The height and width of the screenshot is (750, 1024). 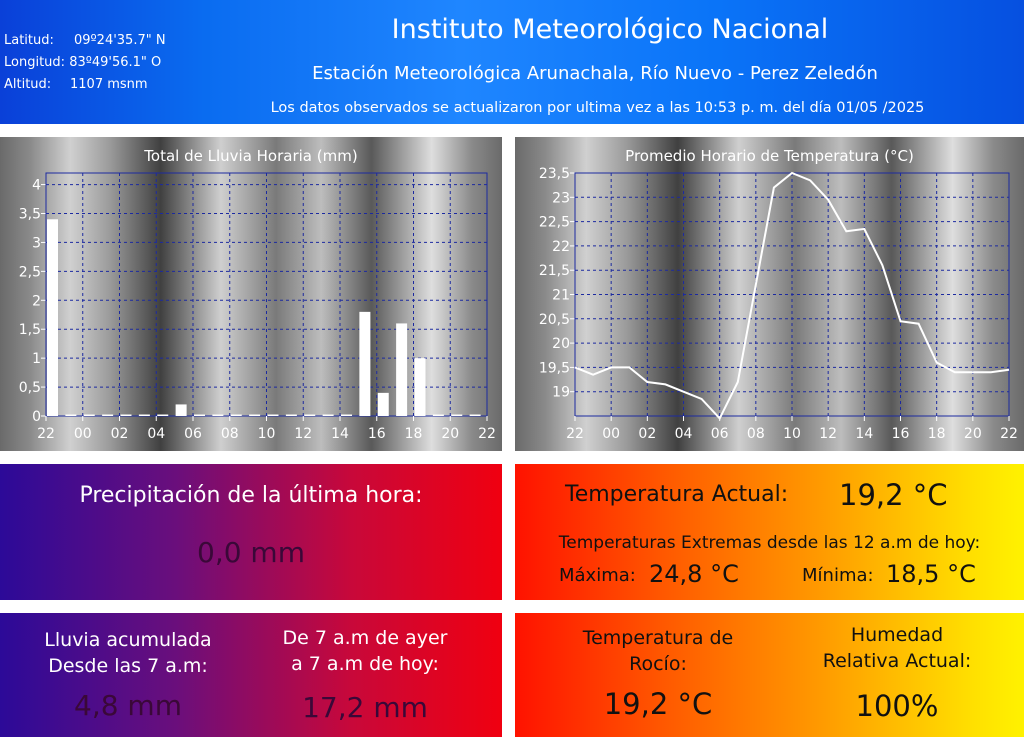 I want to click on current-temp-value: 19,2 °C, so click(x=893, y=495).